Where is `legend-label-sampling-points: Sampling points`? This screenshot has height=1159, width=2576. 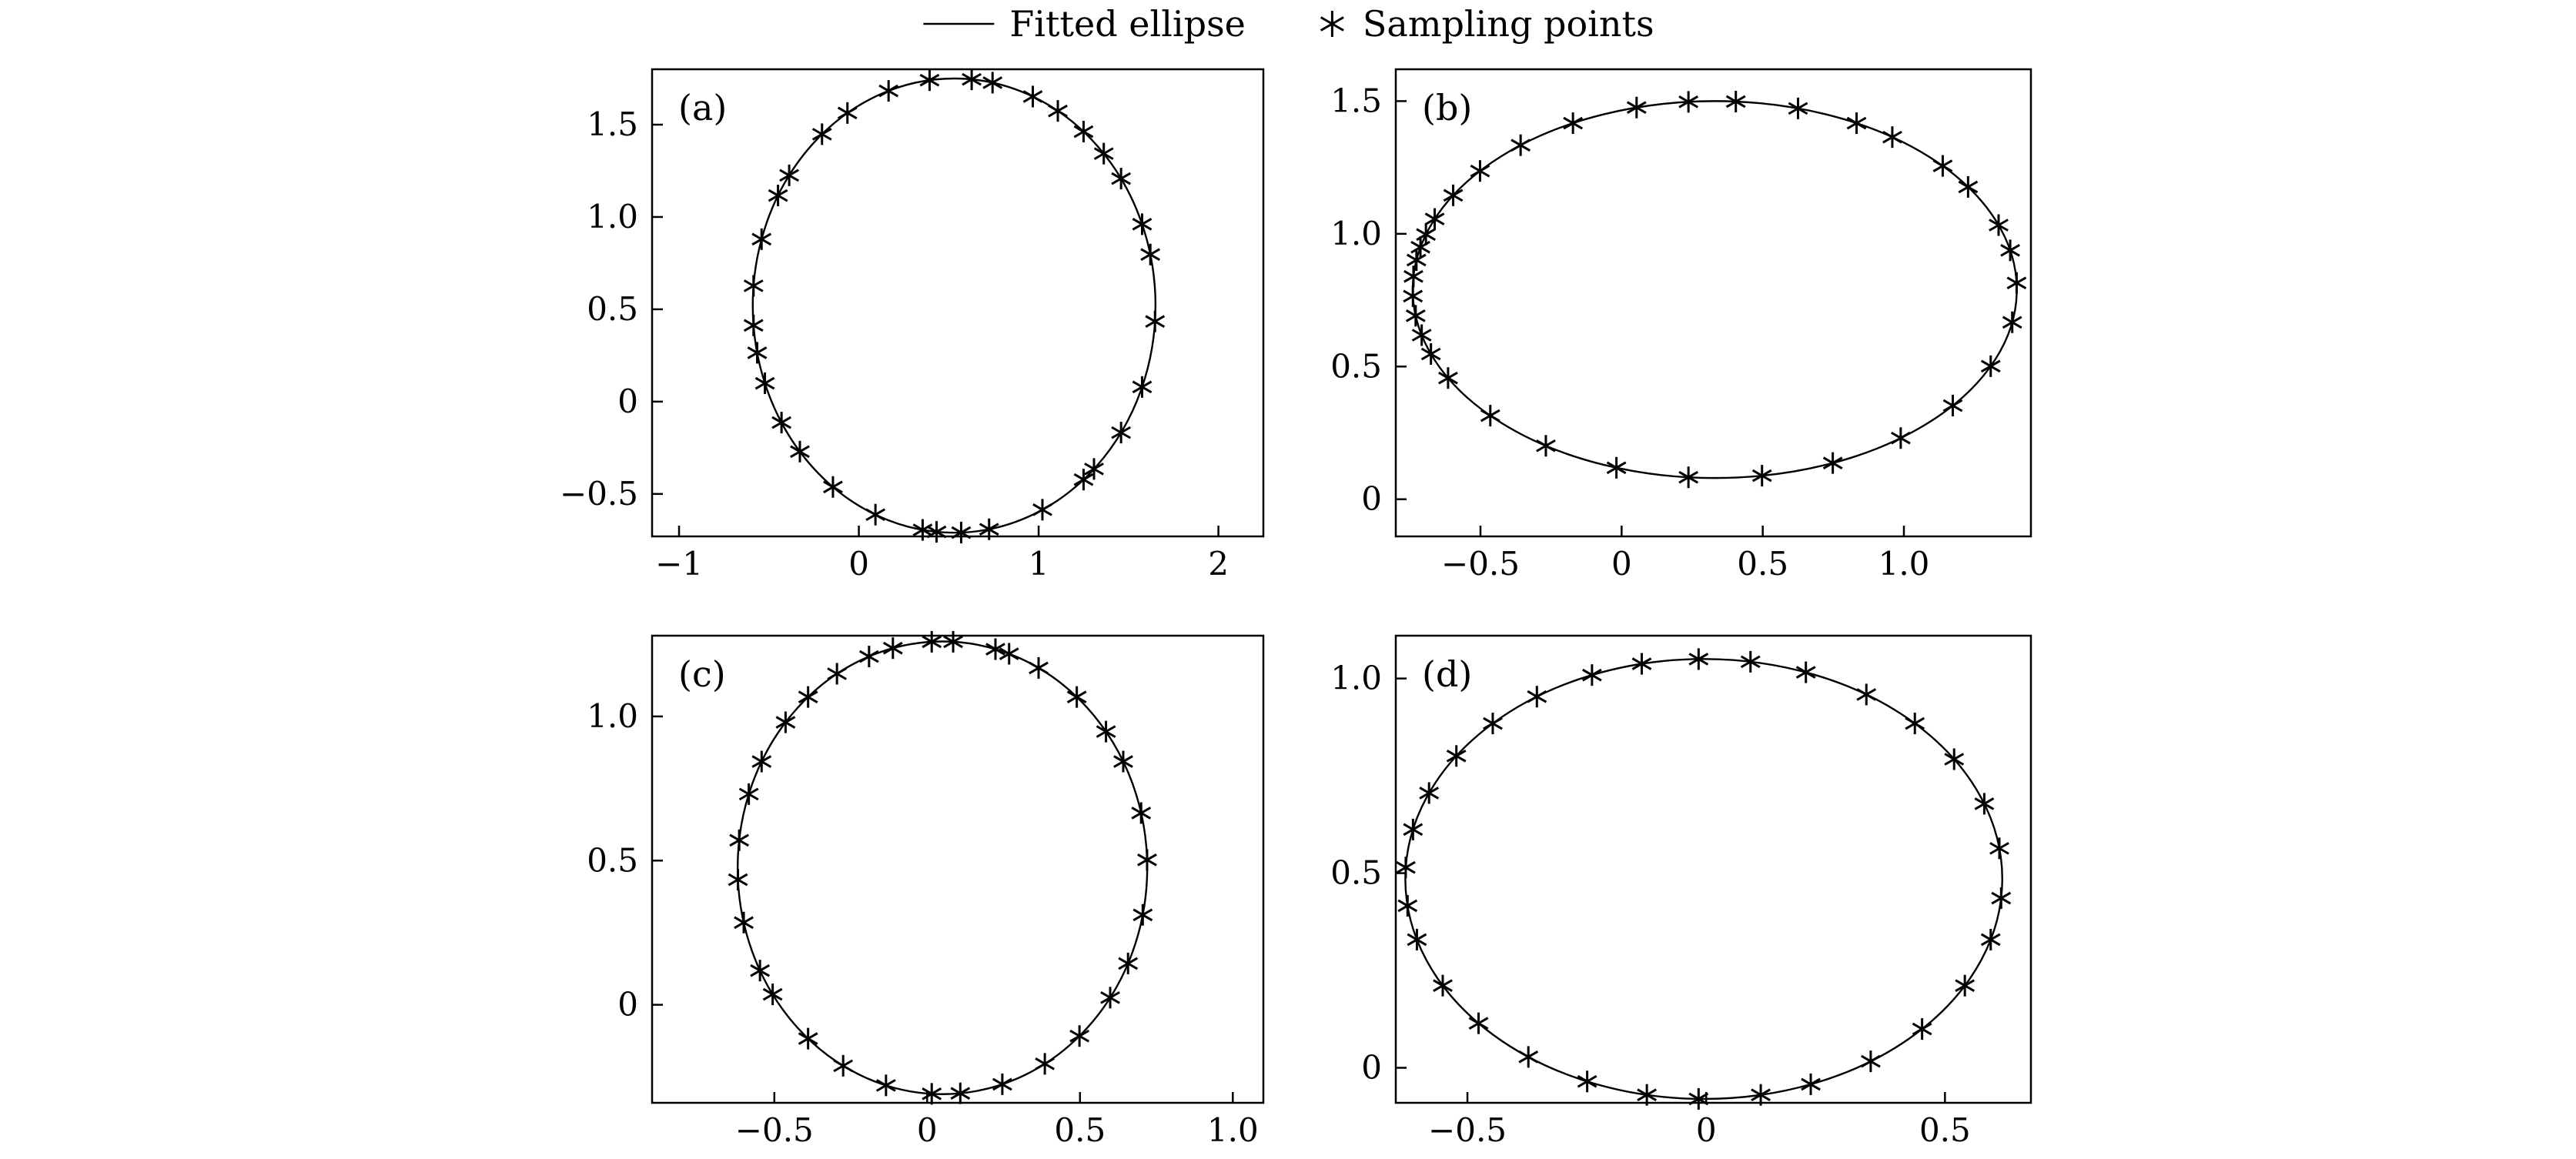
legend-label-sampling-points: Sampling points is located at coordinates (1508, 24).